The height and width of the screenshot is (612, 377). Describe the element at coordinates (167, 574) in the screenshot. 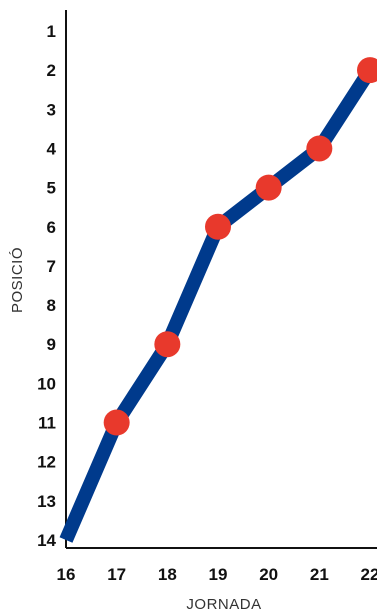

I see `x-tick-label: 18` at that location.